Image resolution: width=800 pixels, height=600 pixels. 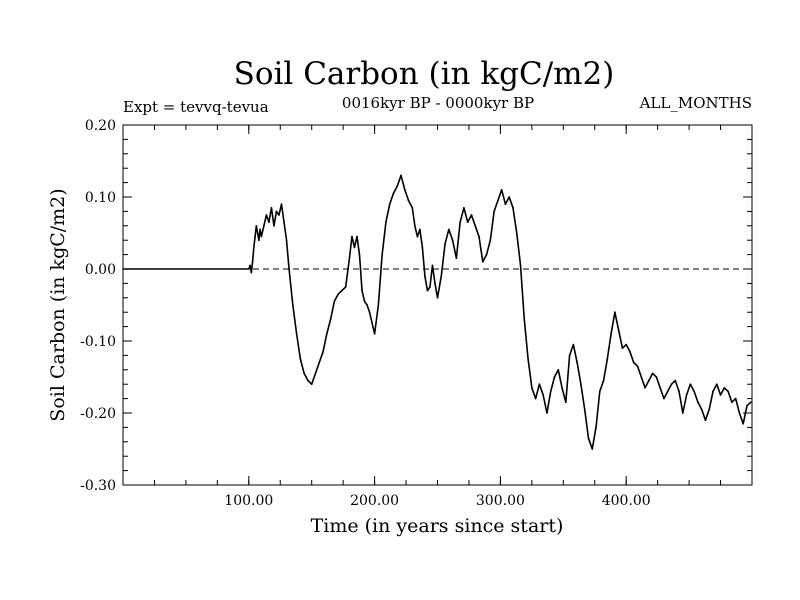 I want to click on season-label: ALL_MONTHS, so click(x=695, y=103).